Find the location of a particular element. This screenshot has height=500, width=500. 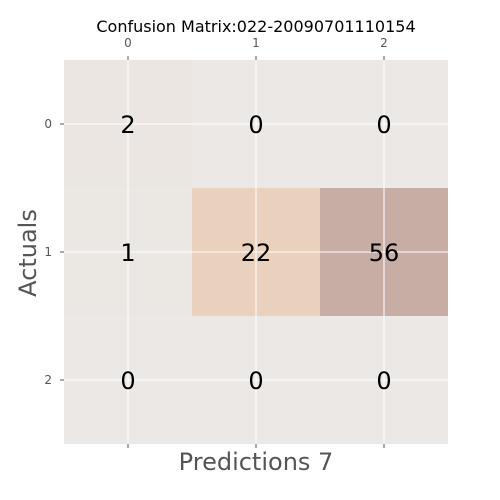

chart-title: Confusion Matrix:022-20090701110154 is located at coordinates (255, 26).